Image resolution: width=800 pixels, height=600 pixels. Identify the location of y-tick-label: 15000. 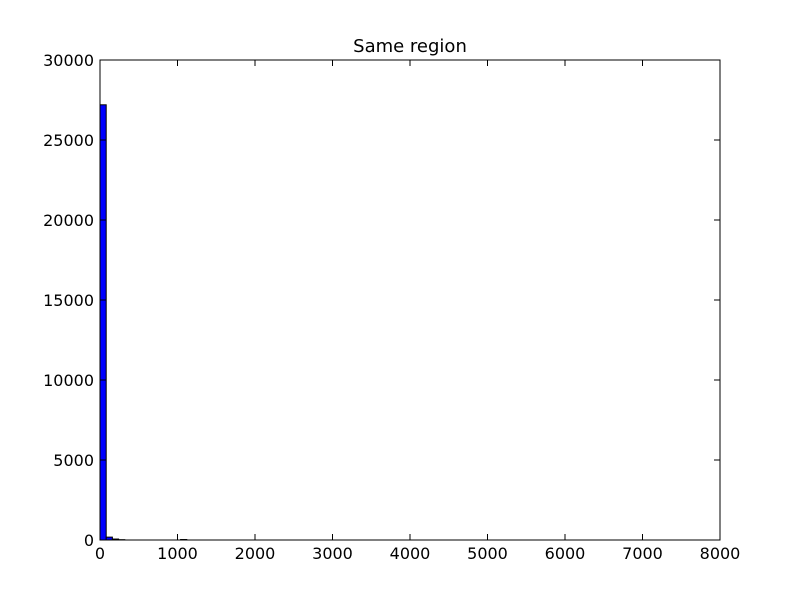
(68, 300).